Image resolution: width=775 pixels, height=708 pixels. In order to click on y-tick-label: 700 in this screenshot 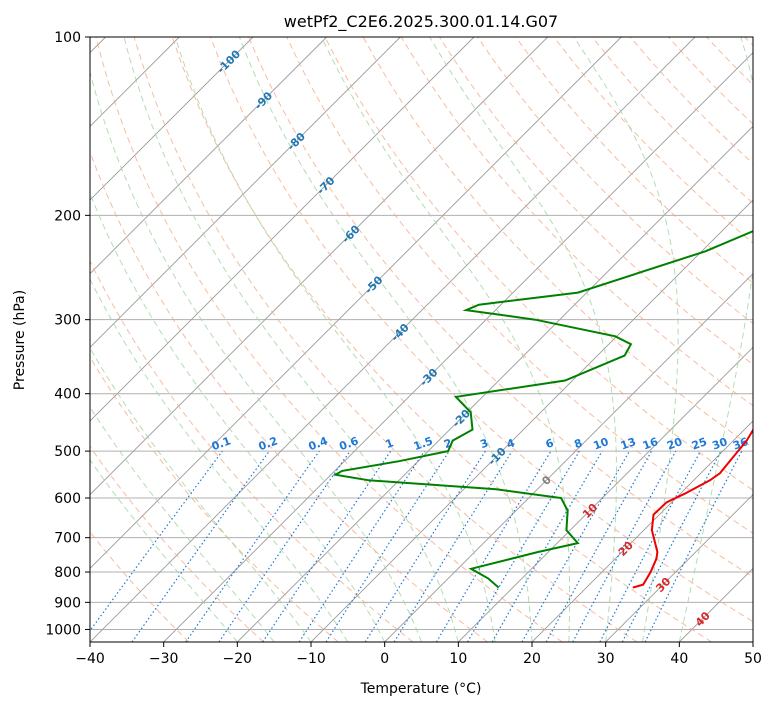, I will do `click(67, 539)`.